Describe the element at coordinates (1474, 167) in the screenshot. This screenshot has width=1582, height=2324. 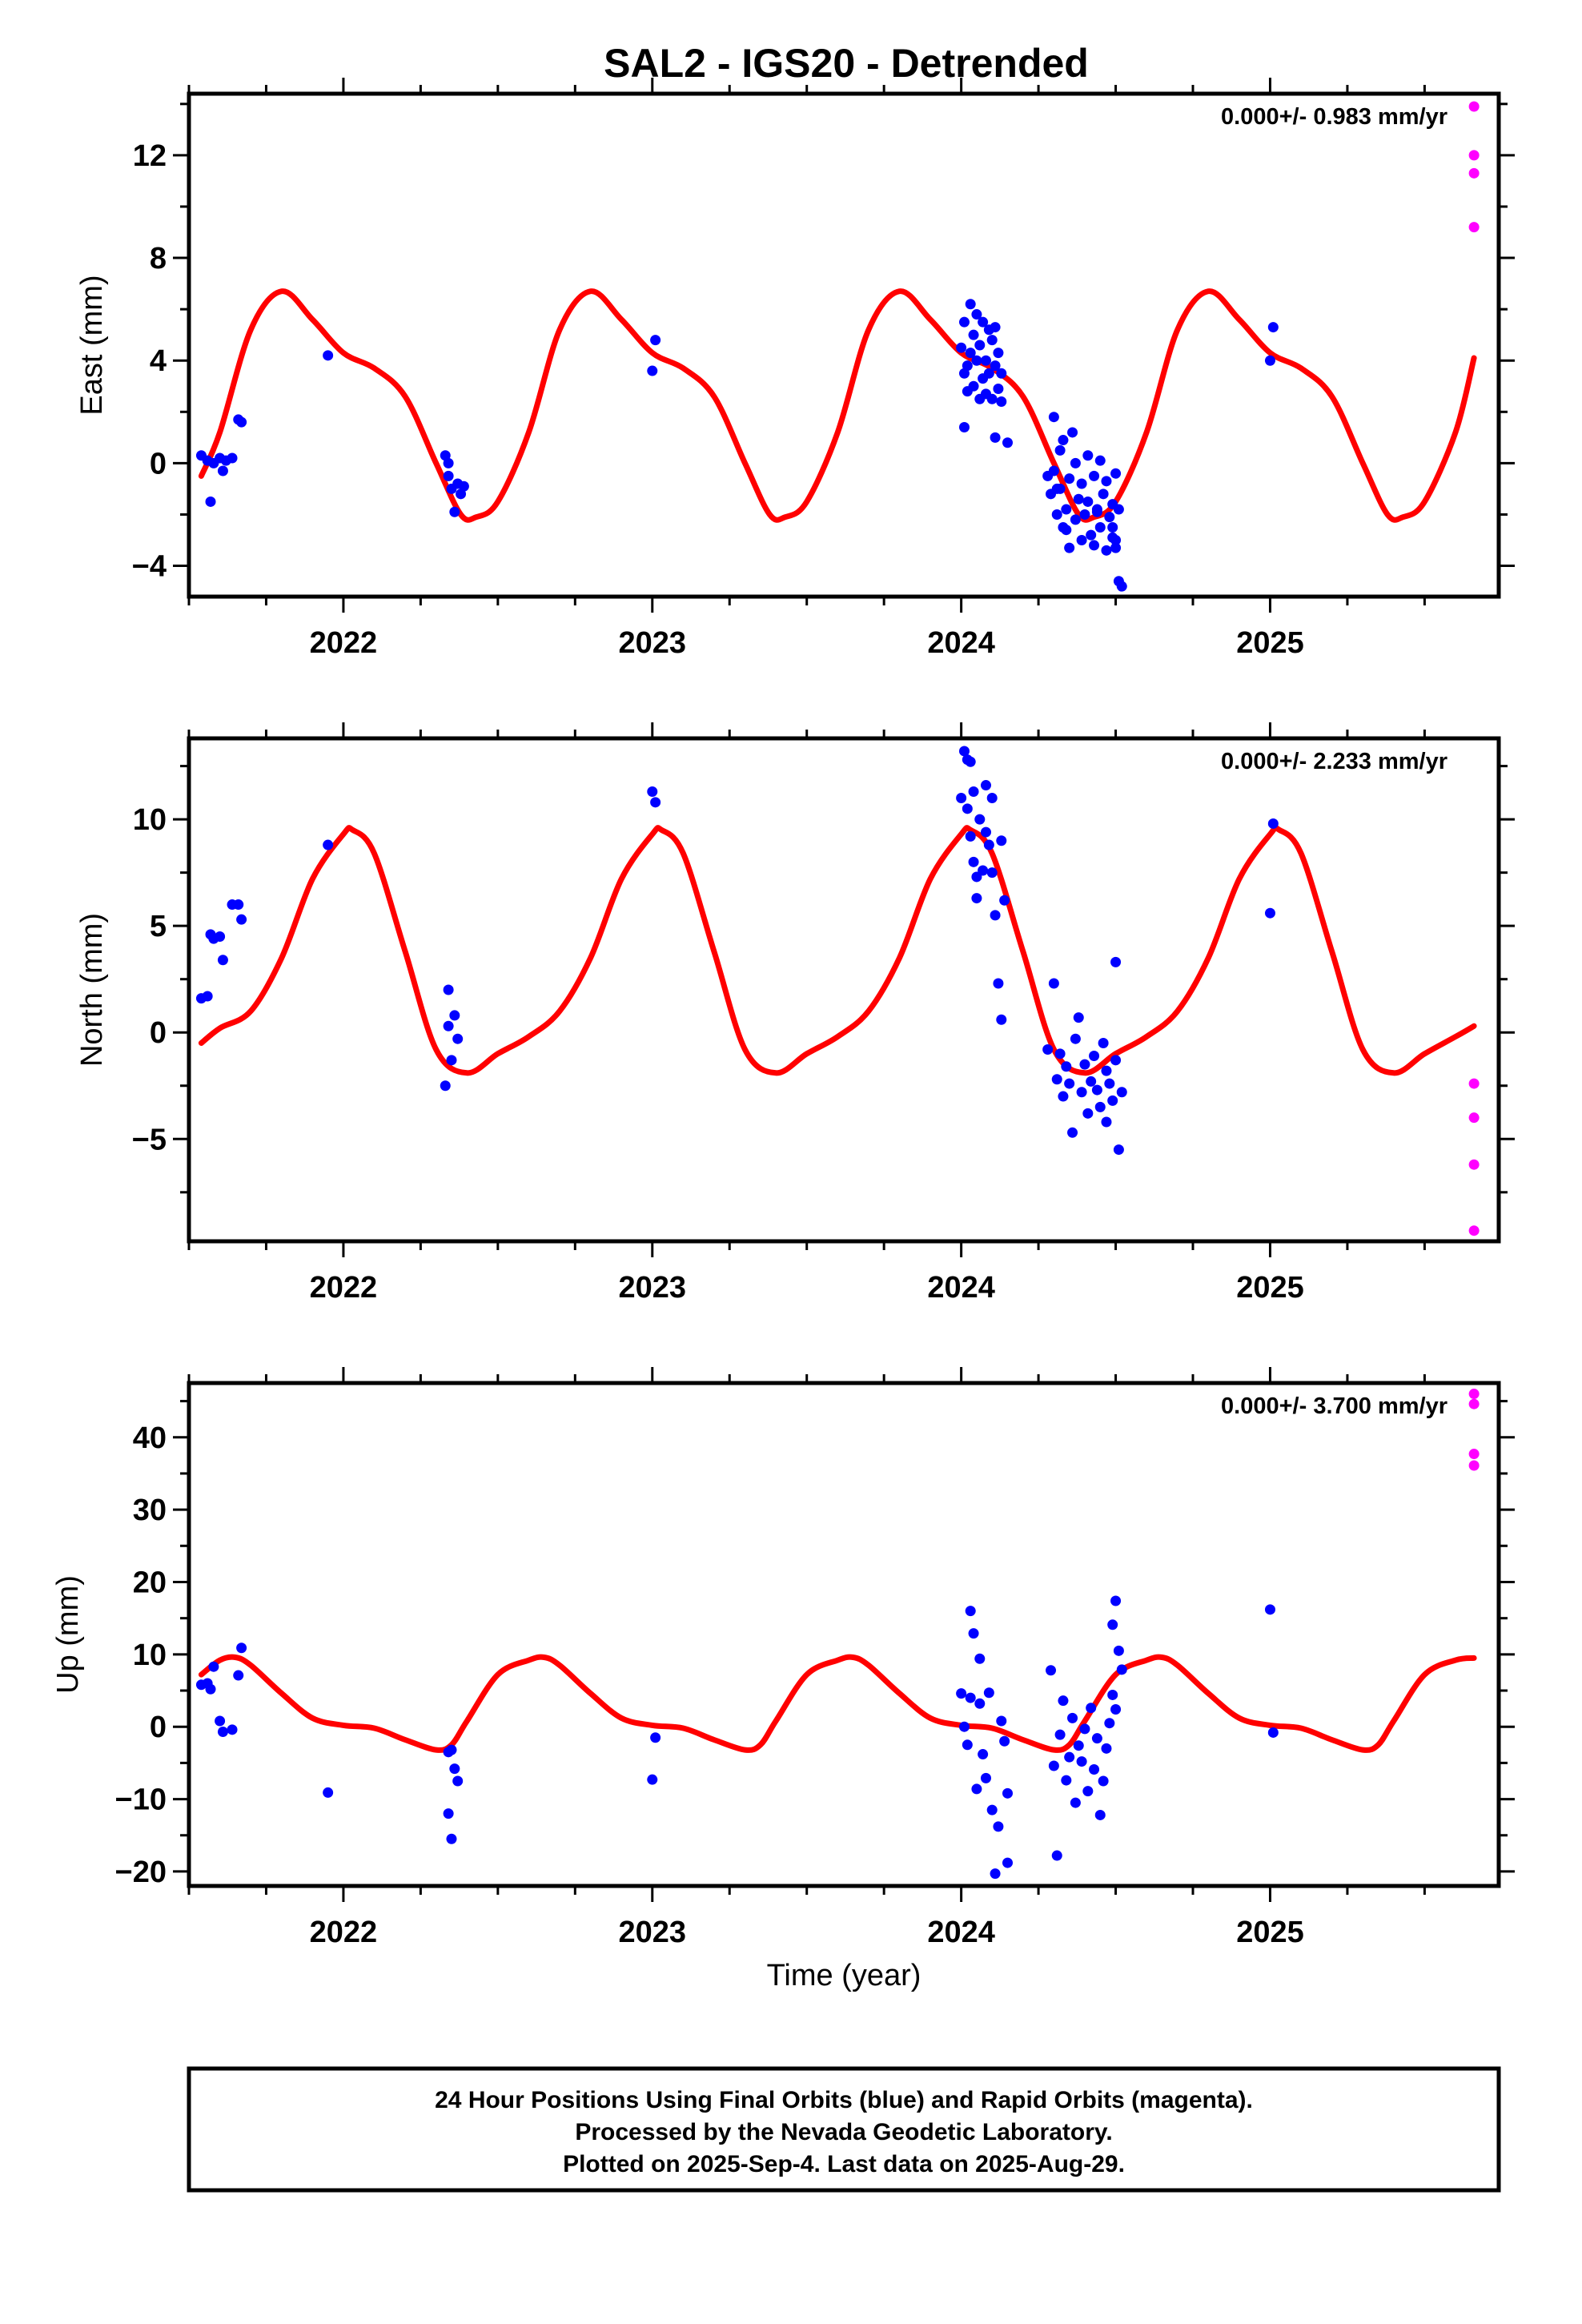
I see `east-rapid-points` at that location.